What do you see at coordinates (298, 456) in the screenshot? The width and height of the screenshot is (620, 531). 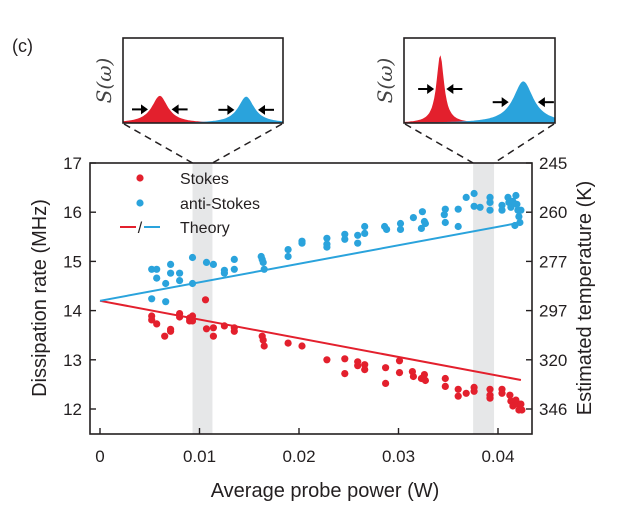 I see `x-tick-label: 0.02` at bounding box center [298, 456].